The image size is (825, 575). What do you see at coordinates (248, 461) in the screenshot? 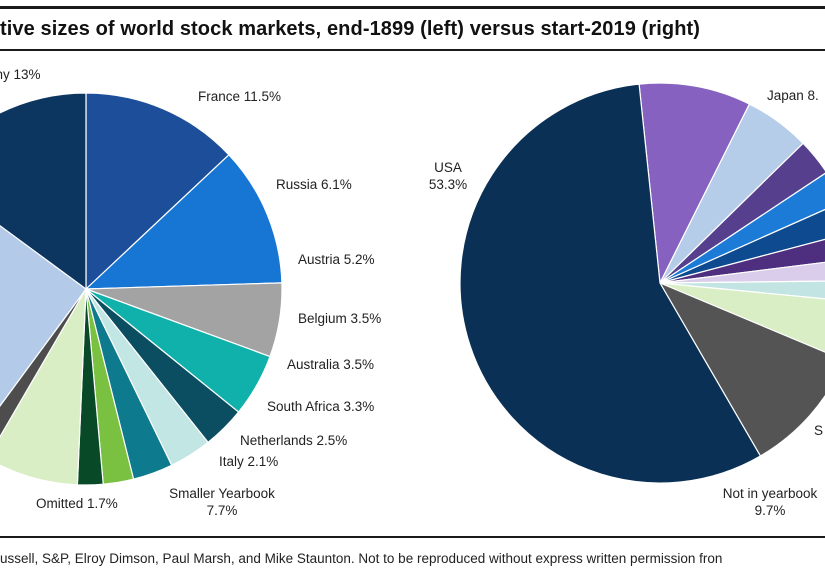
I see `slice-label-italy: Italy 2.1%` at bounding box center [248, 461].